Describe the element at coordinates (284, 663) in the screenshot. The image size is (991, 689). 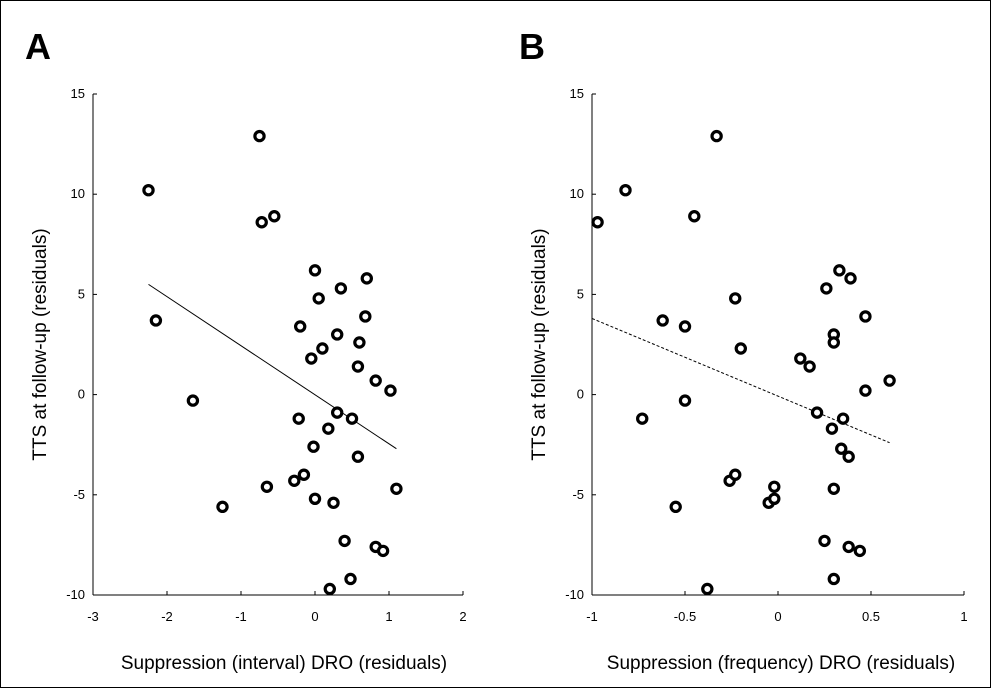
I see `x-axis-title: Suppression (interval) DRO (residuals)` at that location.